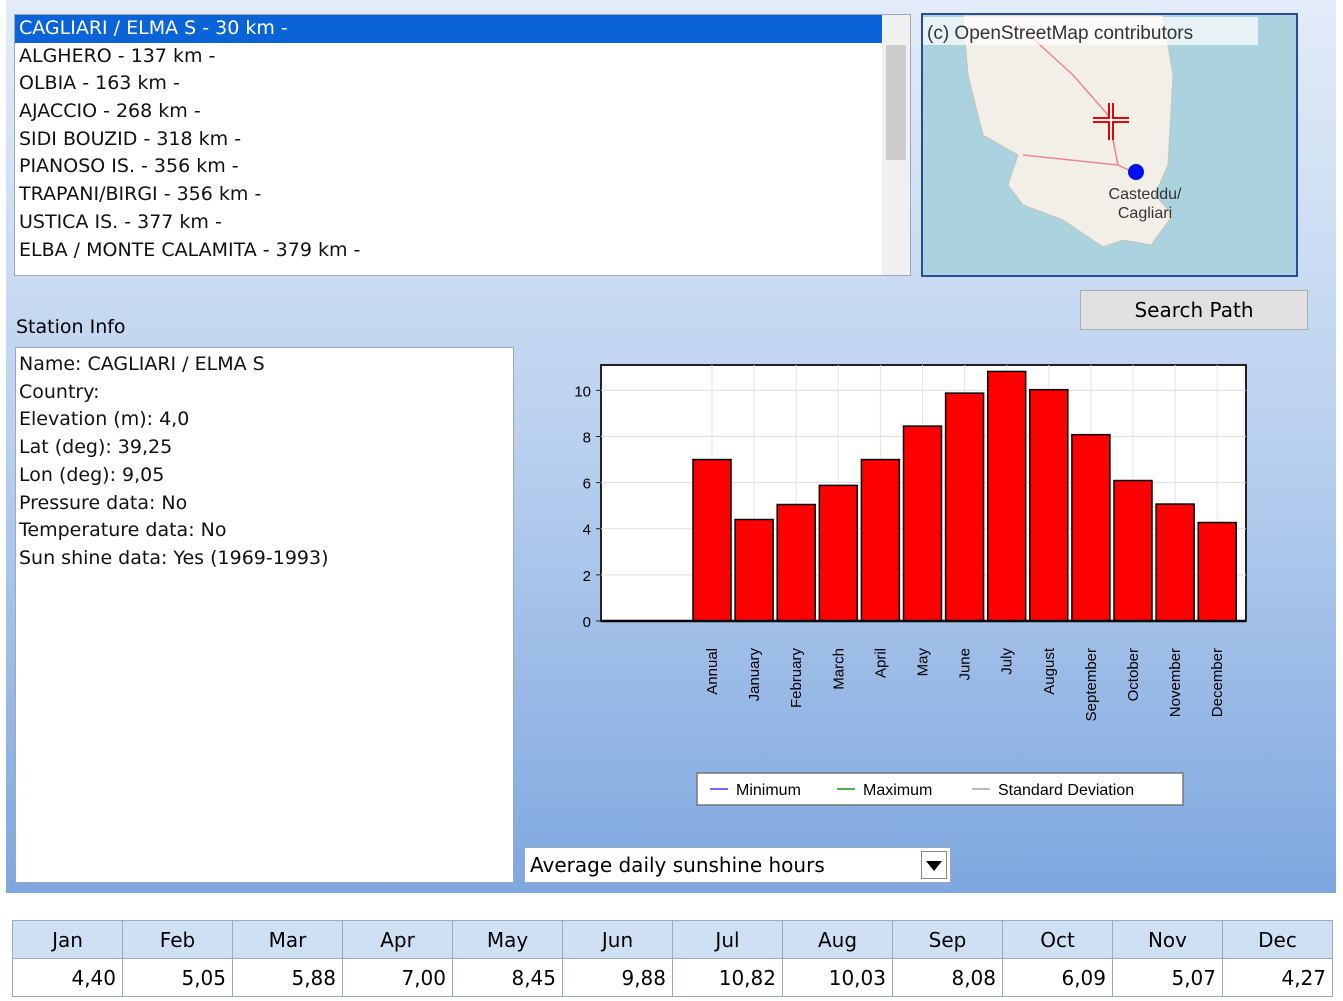 Image resolution: width=1343 pixels, height=1001 pixels. What do you see at coordinates (1277, 939) in the screenshot?
I see `table-header: Dec` at bounding box center [1277, 939].